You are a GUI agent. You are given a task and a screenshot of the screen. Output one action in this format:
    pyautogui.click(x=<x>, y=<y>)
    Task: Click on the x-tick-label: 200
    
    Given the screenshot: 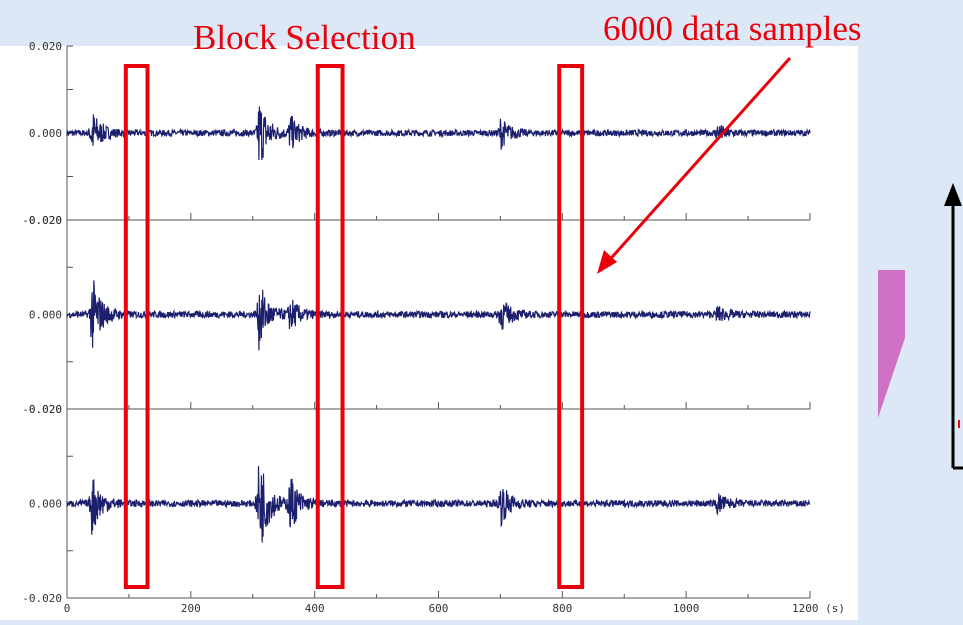 What is the action you would take?
    pyautogui.click(x=191, y=608)
    